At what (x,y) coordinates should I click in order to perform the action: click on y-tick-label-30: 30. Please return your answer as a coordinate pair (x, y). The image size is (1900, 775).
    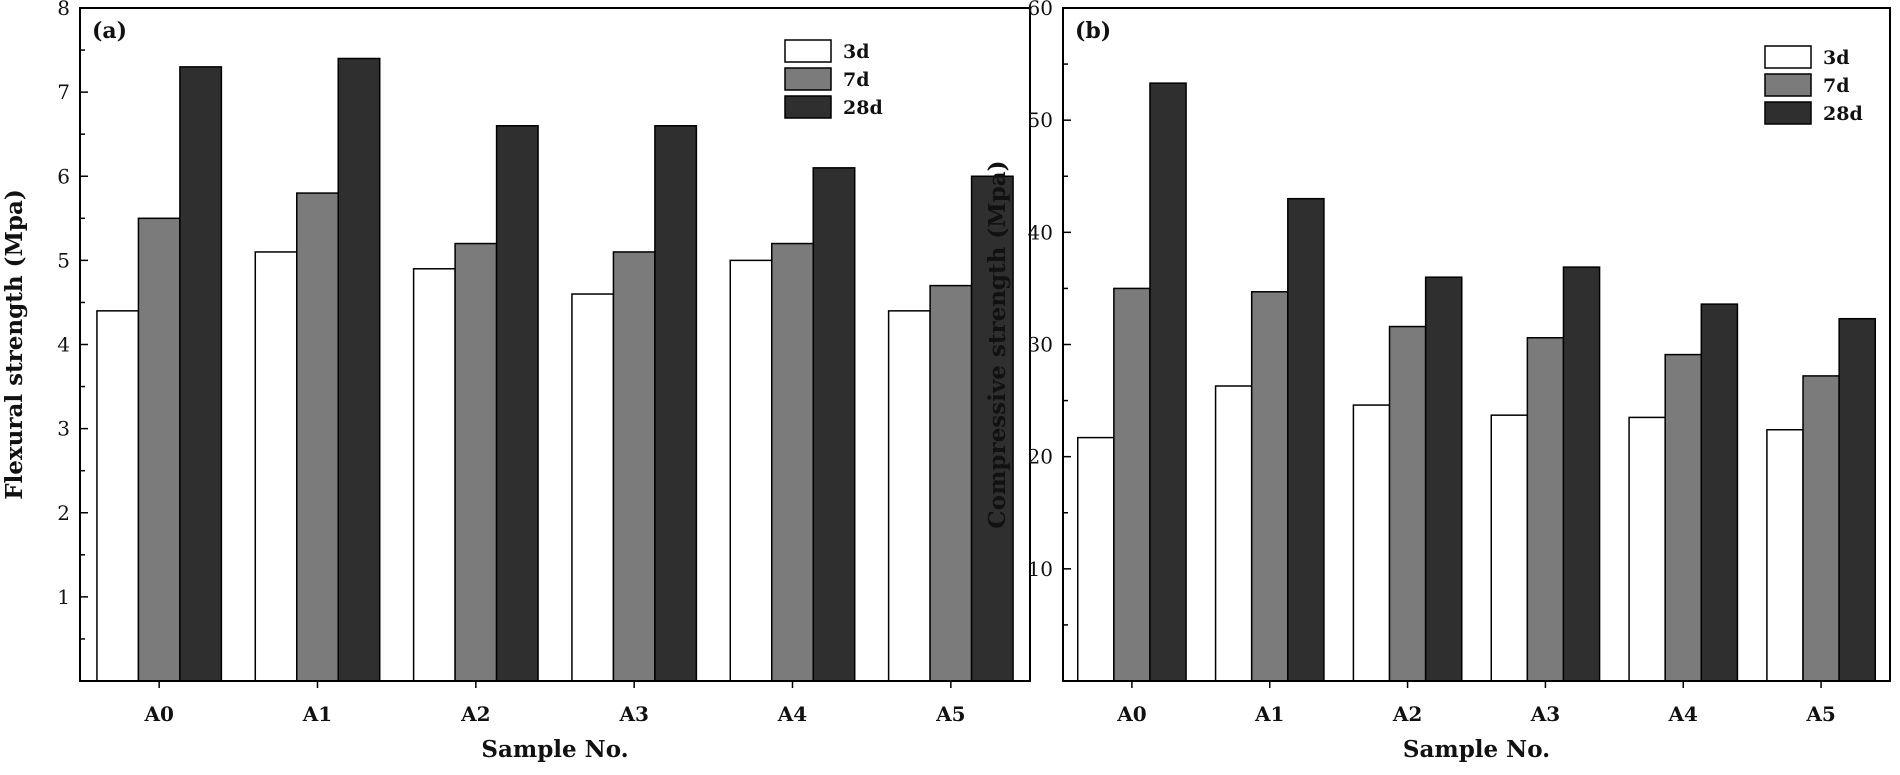
    Looking at the image, I should click on (1040, 345).